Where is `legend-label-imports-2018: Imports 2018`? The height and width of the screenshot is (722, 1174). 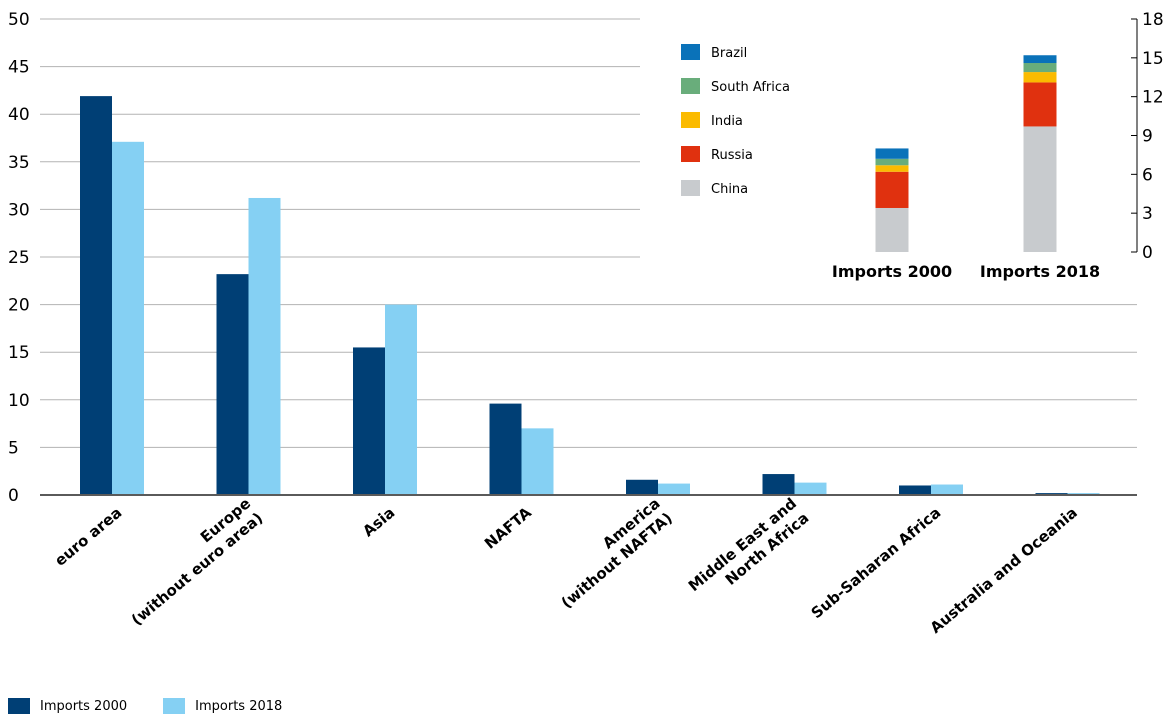
legend-label-imports-2018: Imports 2018 is located at coordinates (239, 706).